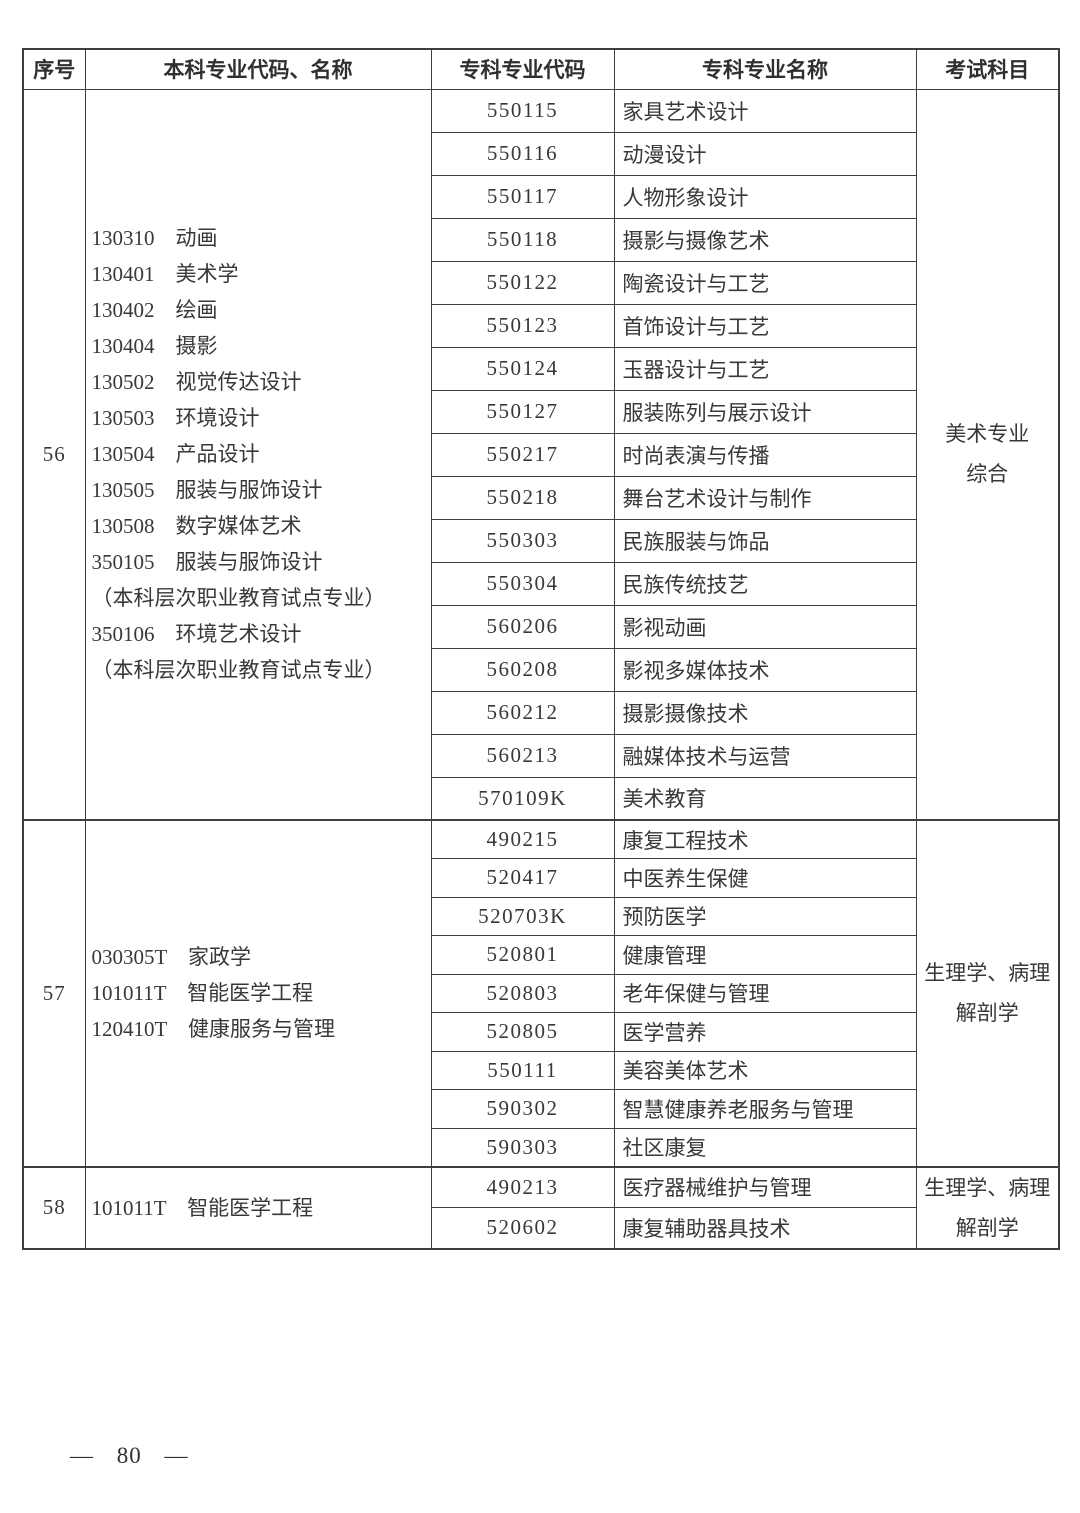  What do you see at coordinates (522, 583) in the screenshot?
I see `code-cell: 550304` at bounding box center [522, 583].